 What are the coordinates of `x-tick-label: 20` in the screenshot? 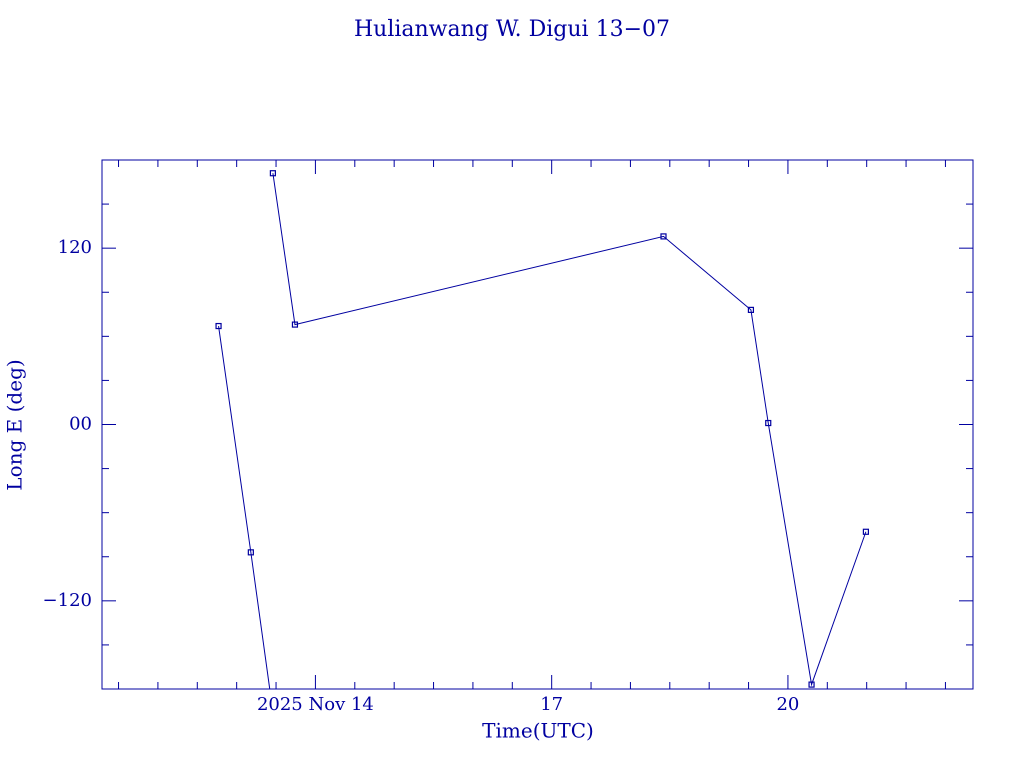 It's located at (787, 704).